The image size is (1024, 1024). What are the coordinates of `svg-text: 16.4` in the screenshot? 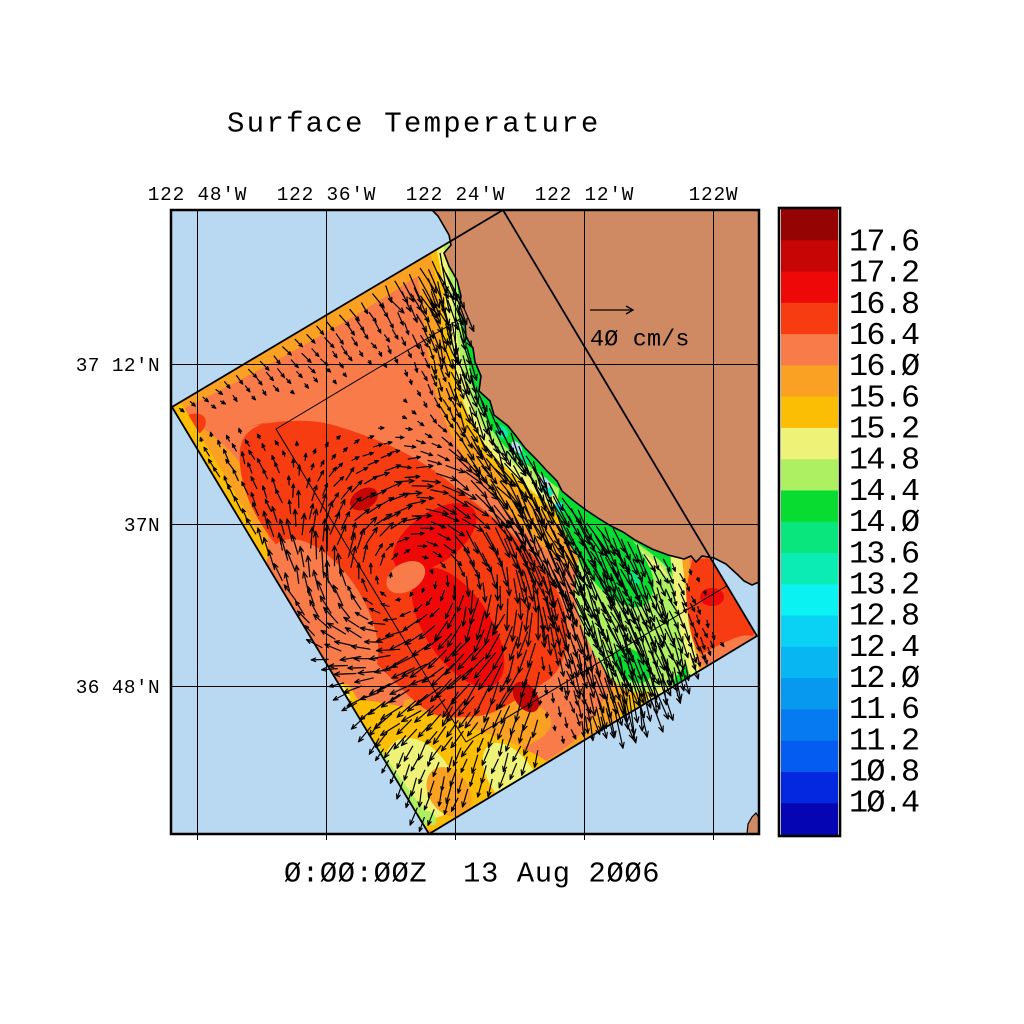 It's located at (884, 336).